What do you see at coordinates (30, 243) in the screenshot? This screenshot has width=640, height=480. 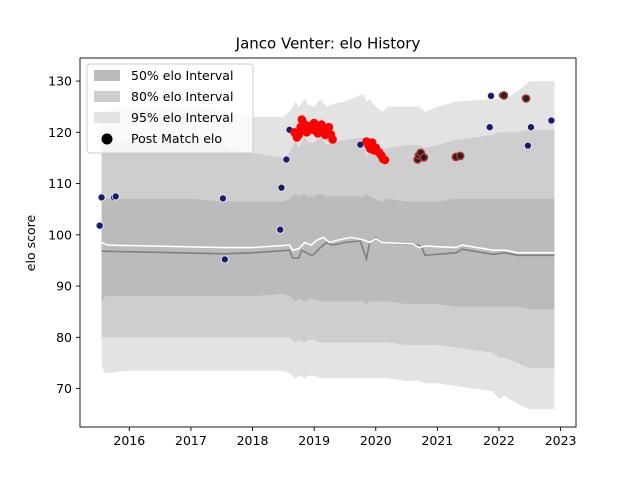 I see `y-axis-title: elo score` at bounding box center [30, 243].